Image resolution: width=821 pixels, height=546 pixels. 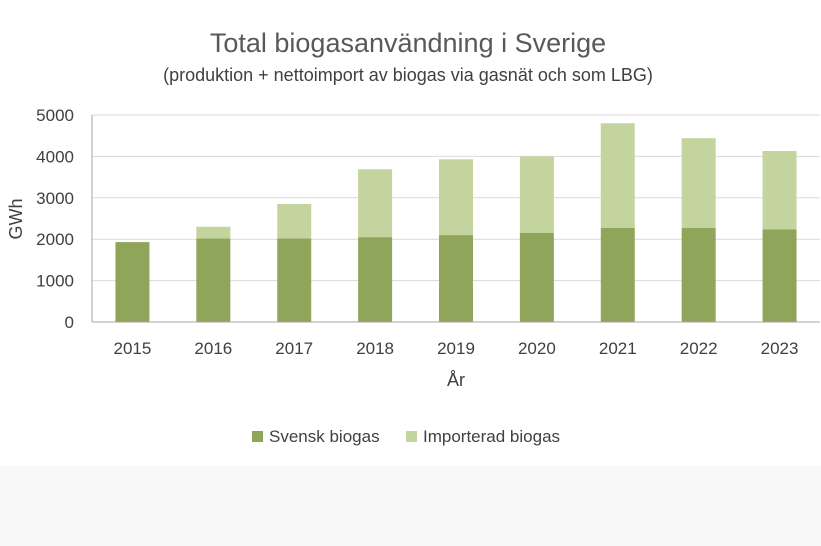 What do you see at coordinates (491, 436) in the screenshot?
I see `legend-label: Importerad biogas` at bounding box center [491, 436].